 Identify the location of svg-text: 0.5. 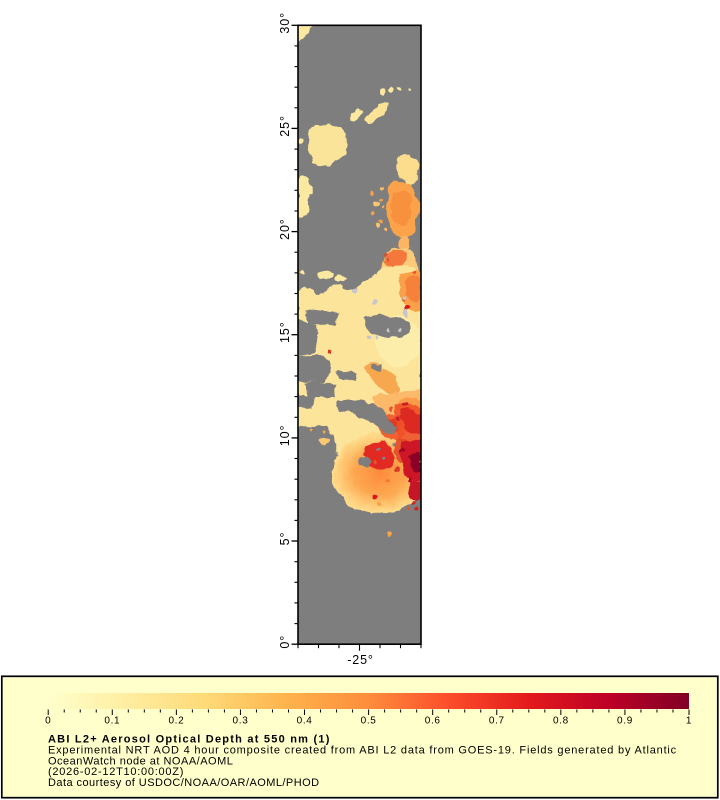
(369, 721).